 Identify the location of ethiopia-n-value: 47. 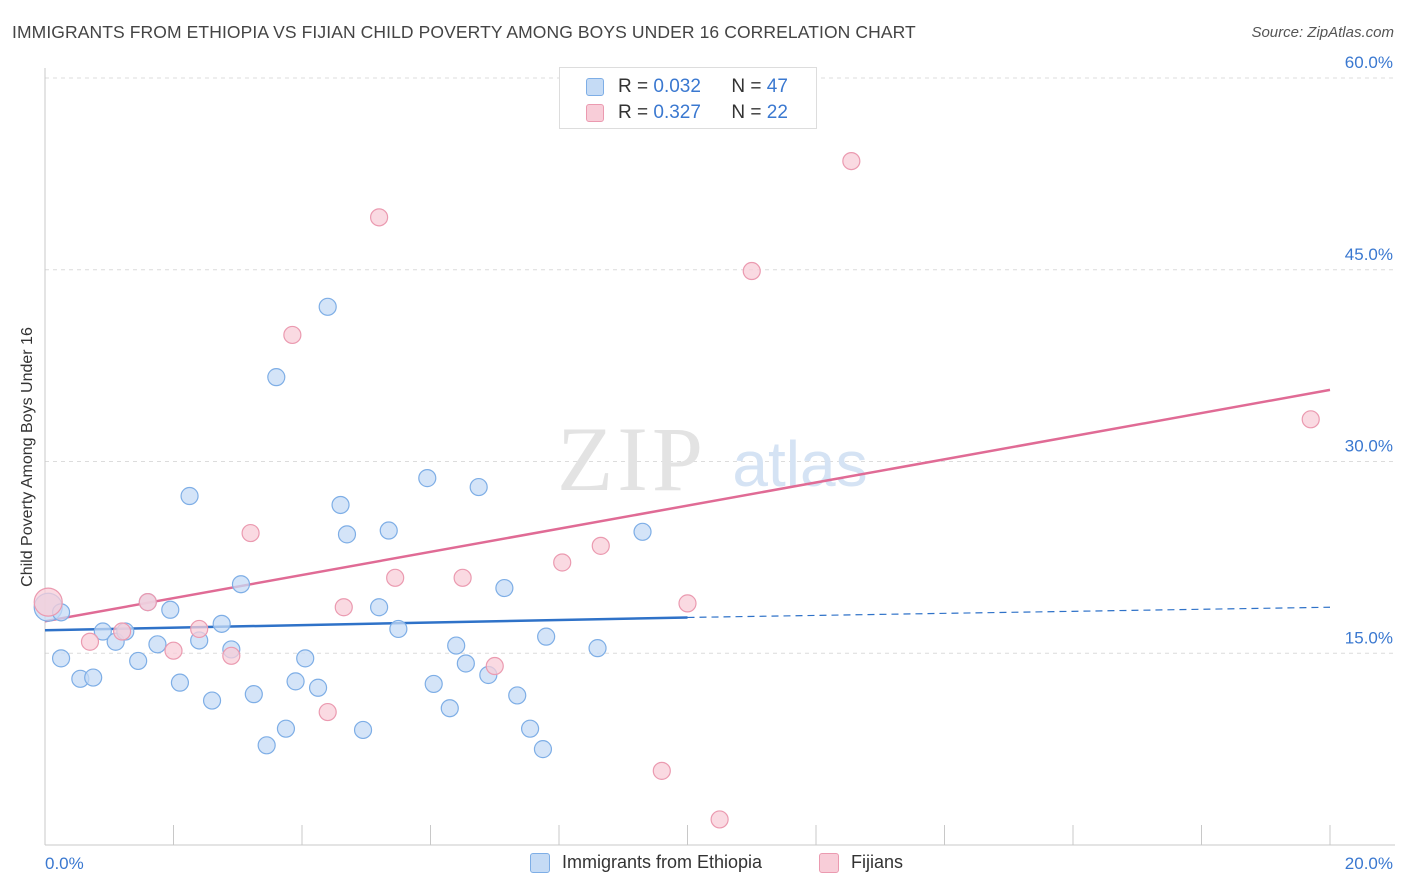
(777, 86).